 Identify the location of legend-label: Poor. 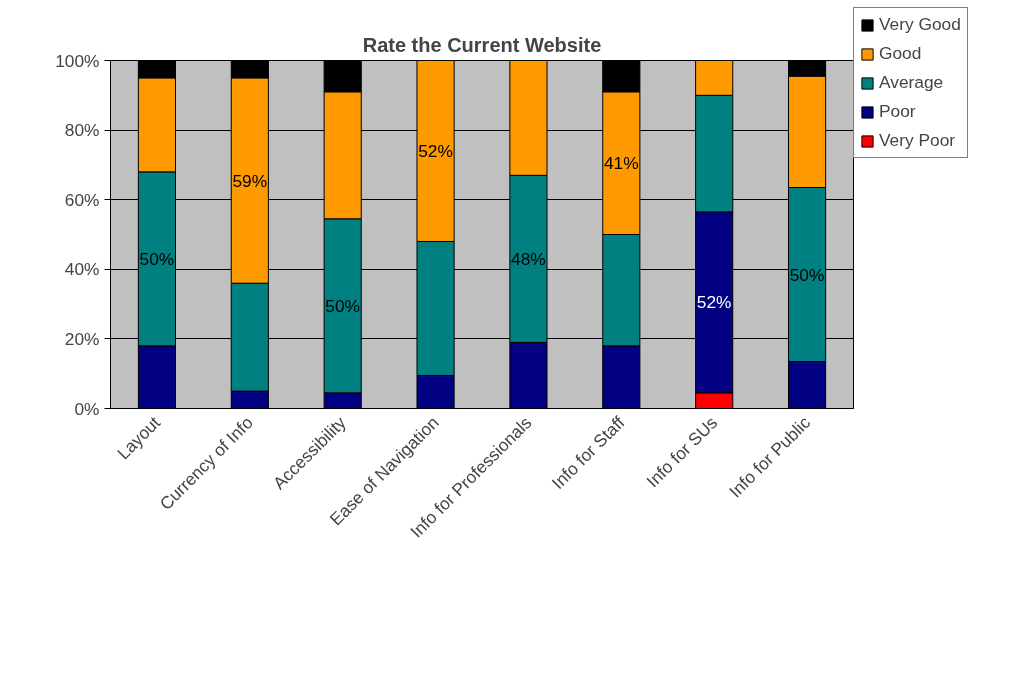
(897, 111).